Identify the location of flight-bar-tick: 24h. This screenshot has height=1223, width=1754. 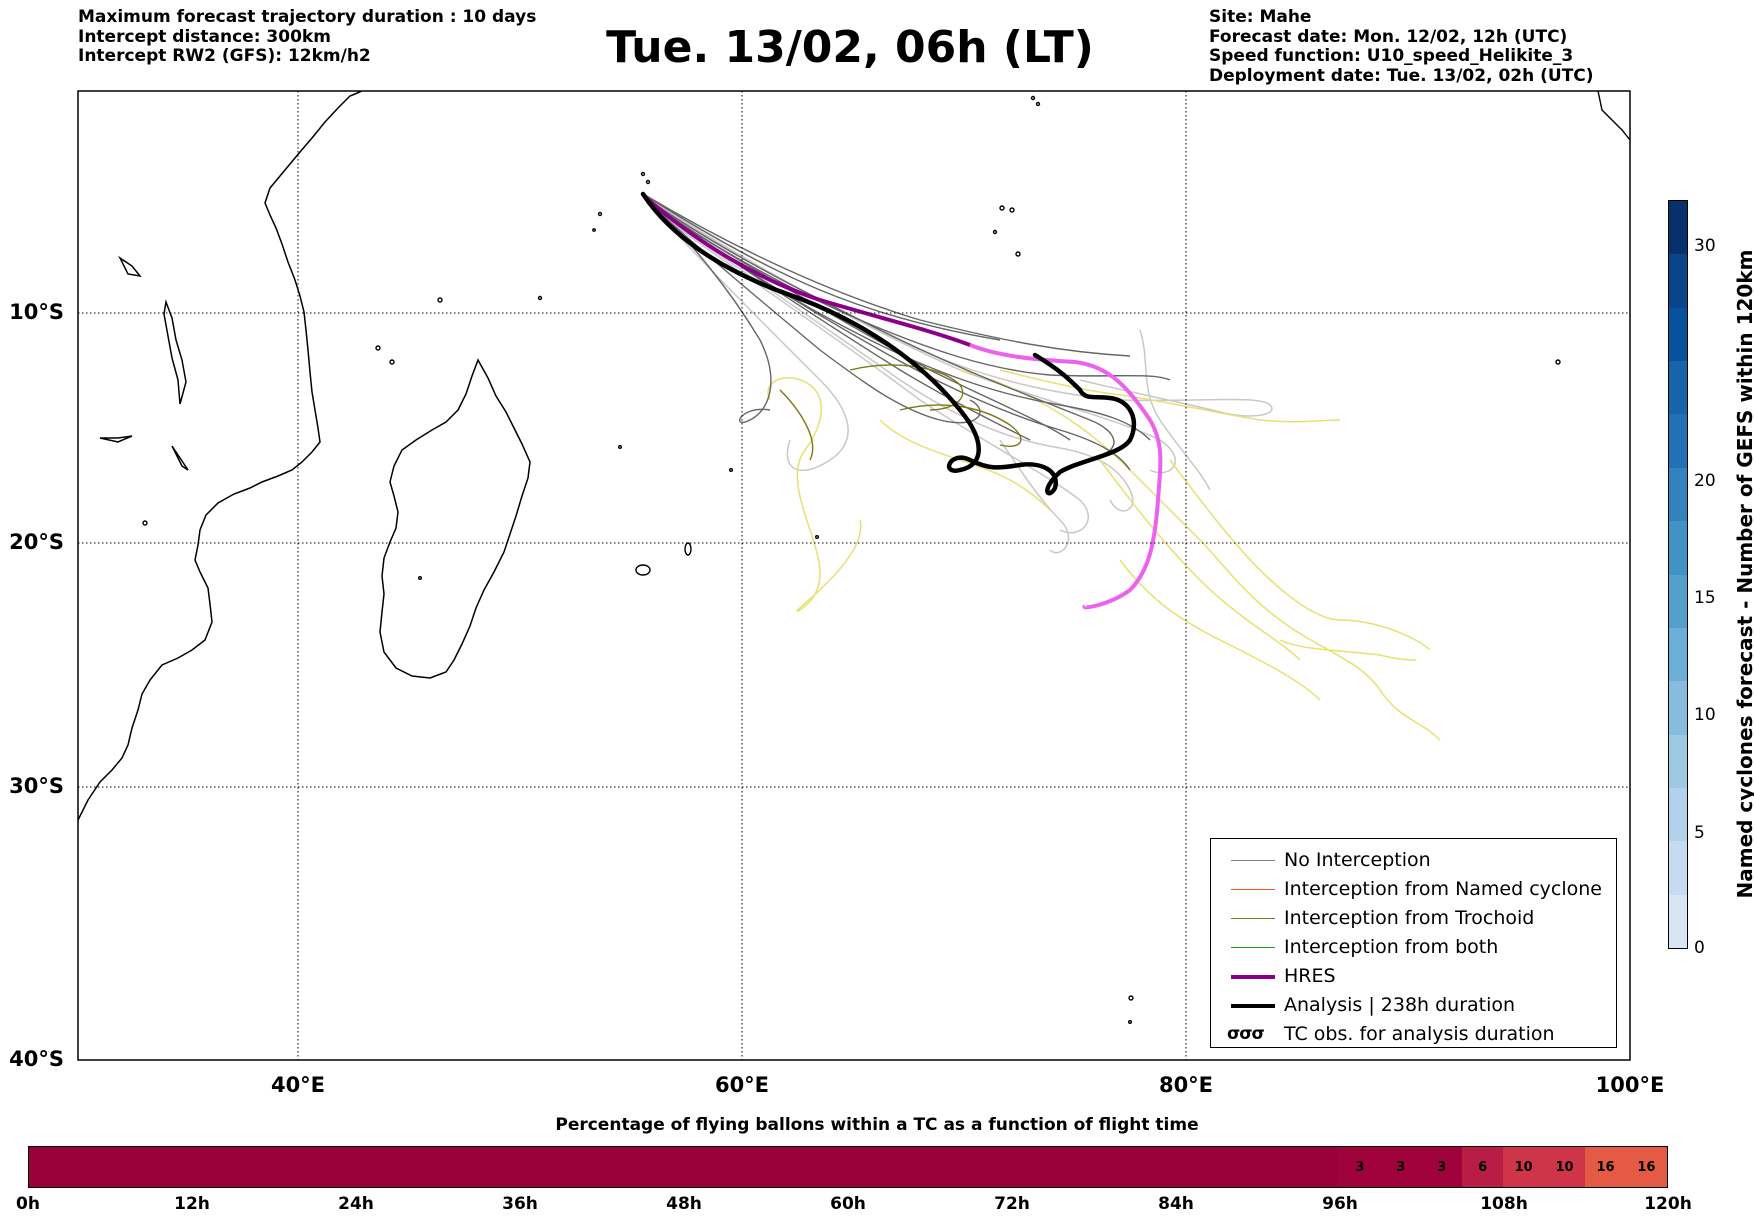
(356, 1204).